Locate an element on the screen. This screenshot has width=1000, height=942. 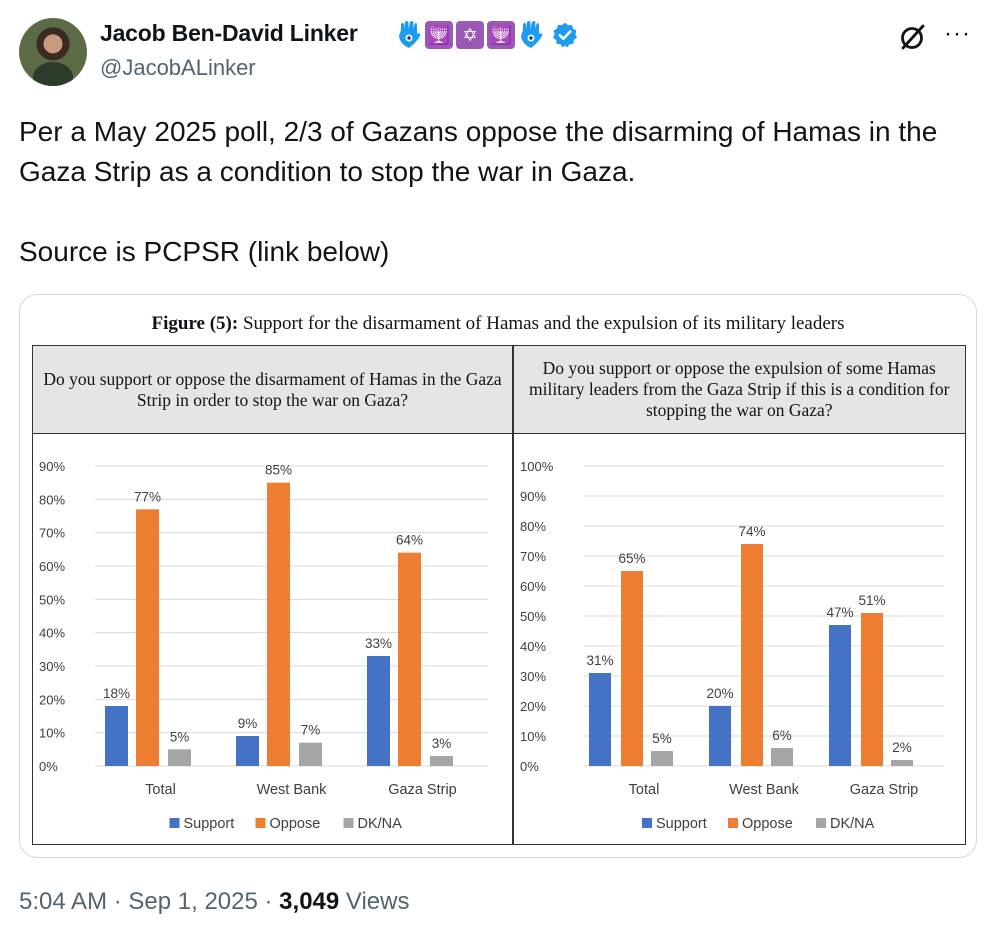
menorah-icon-2: 🕎 is located at coordinates (501, 35).